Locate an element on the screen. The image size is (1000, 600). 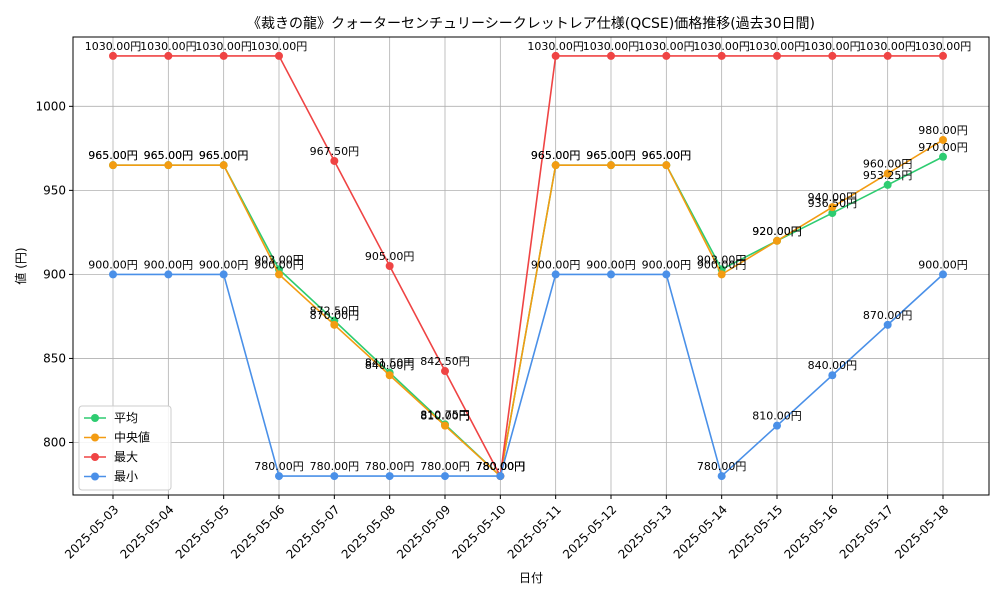
y-tick-label: 900 is located at coordinates (54, 274).